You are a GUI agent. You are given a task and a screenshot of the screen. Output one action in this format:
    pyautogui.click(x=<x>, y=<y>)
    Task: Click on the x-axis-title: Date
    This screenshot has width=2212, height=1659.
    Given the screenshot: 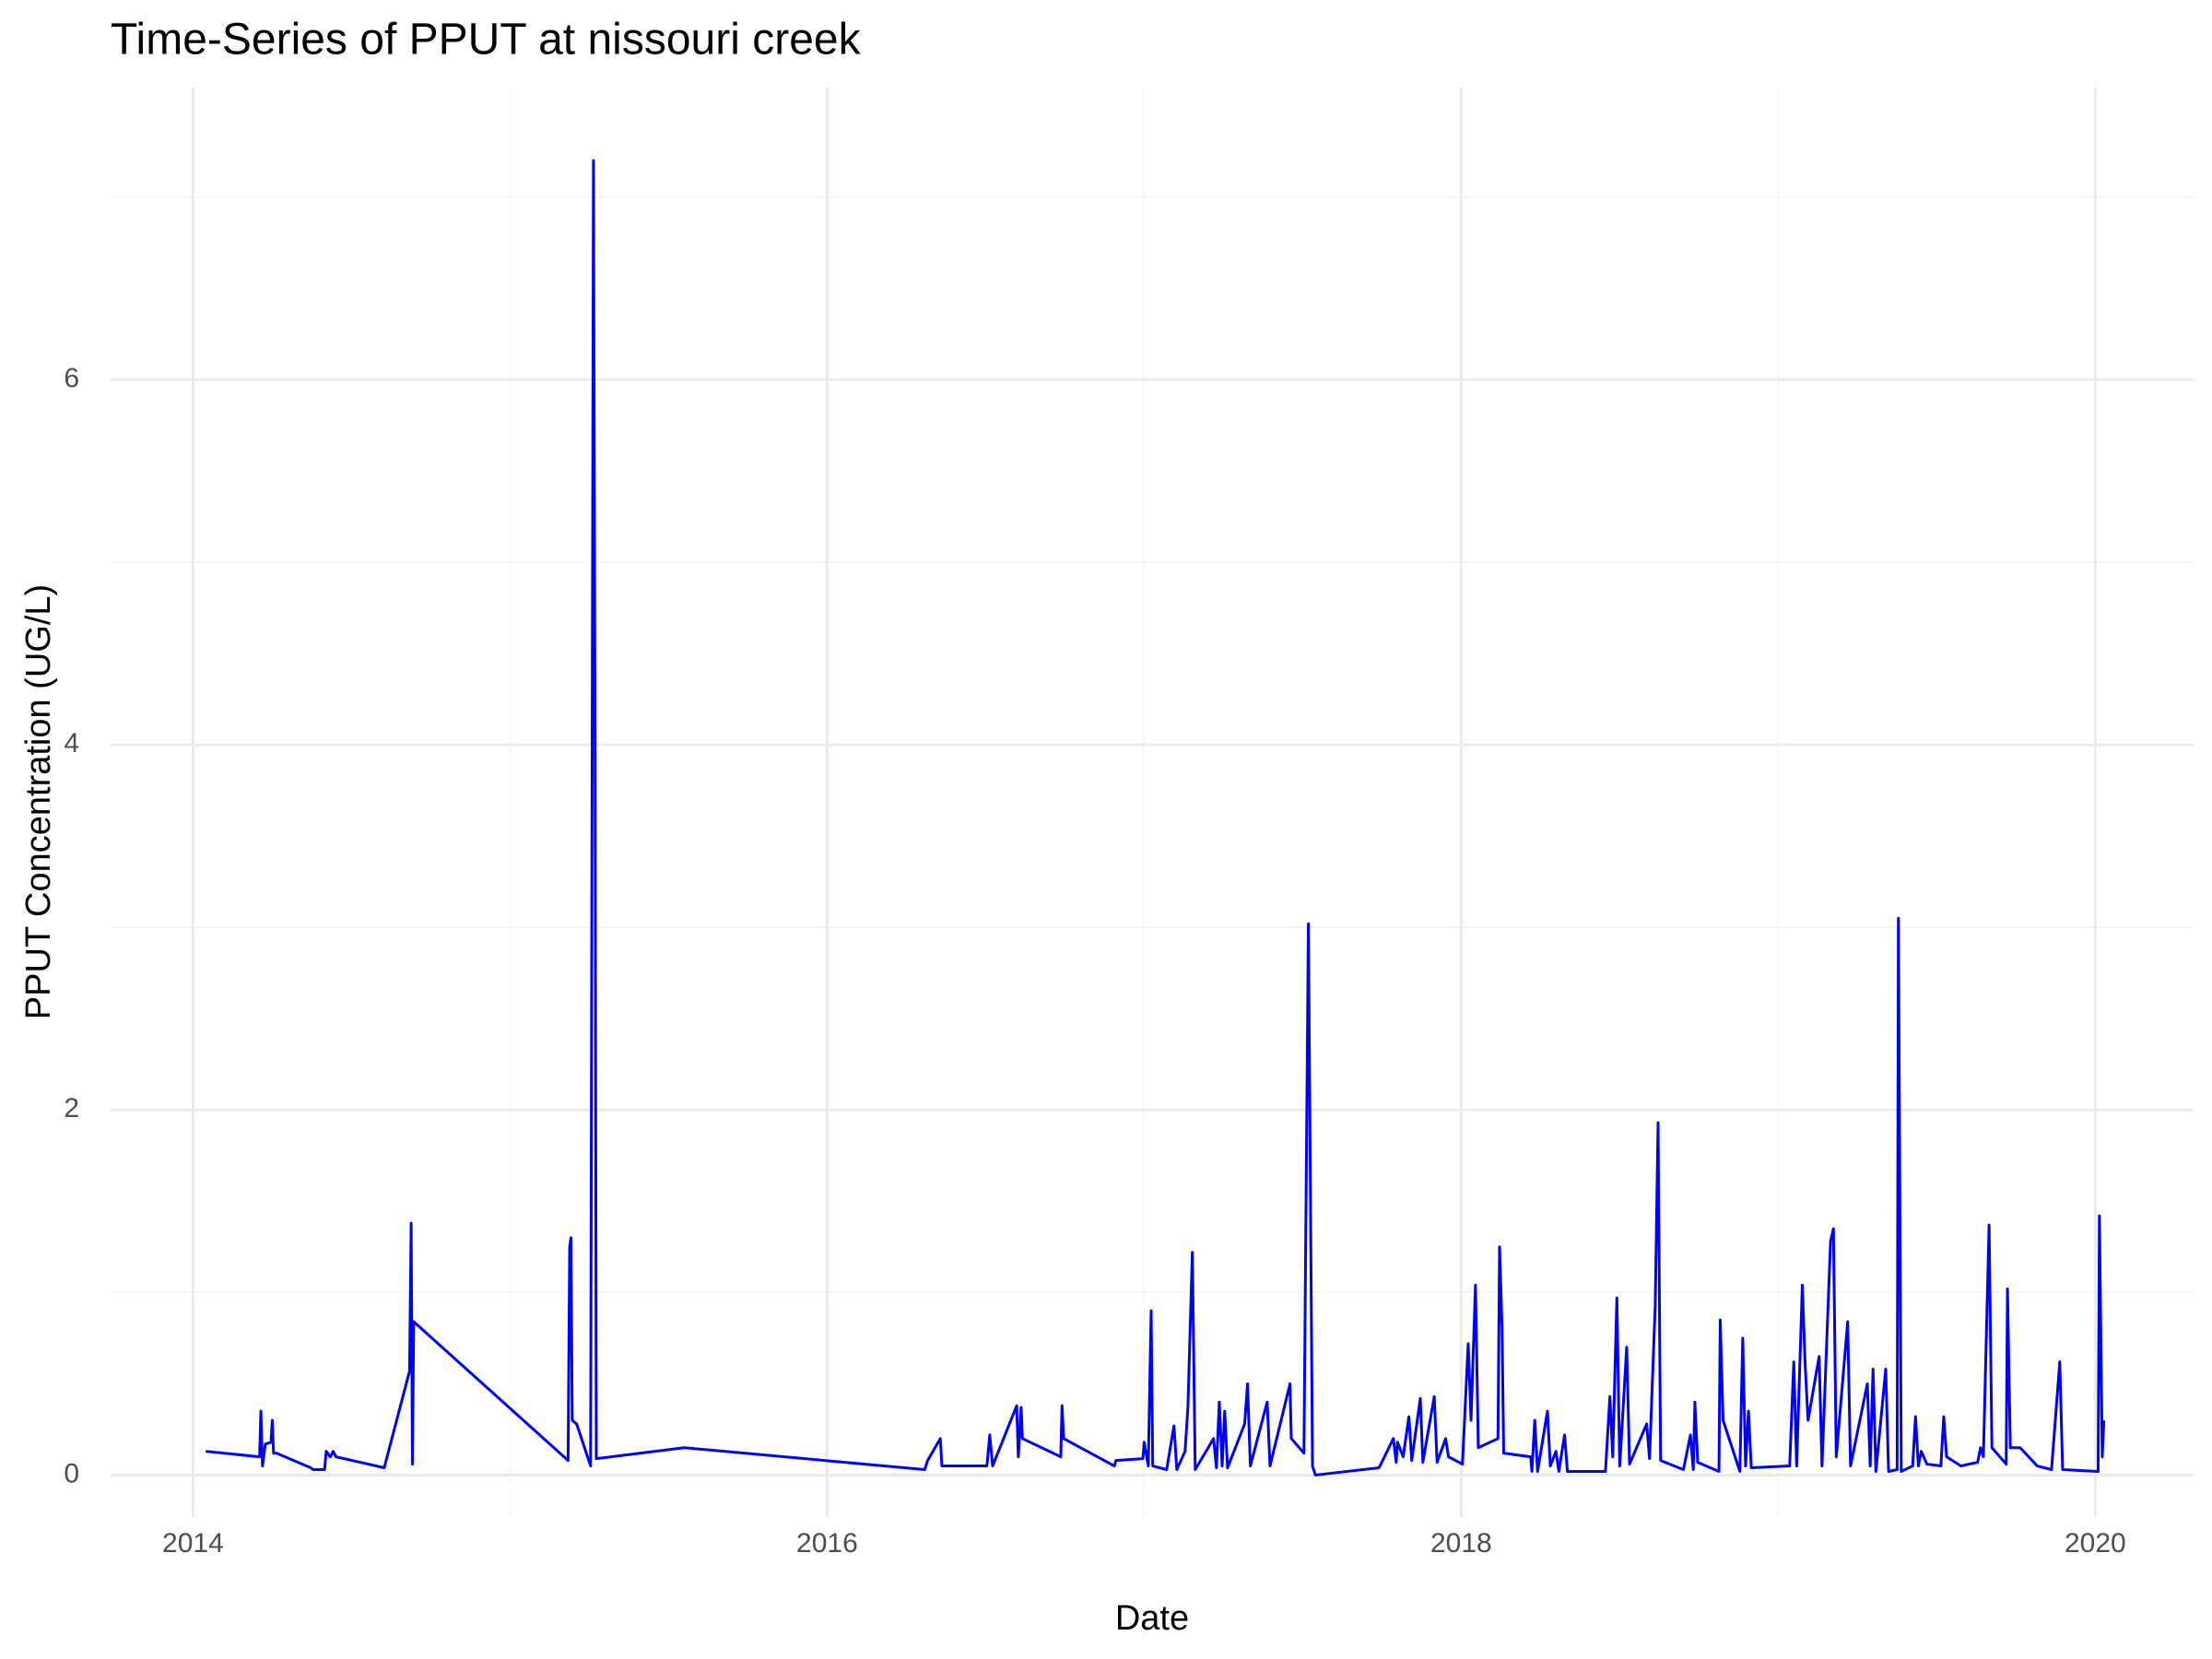 What is the action you would take?
    pyautogui.click(x=1152, y=1618)
    